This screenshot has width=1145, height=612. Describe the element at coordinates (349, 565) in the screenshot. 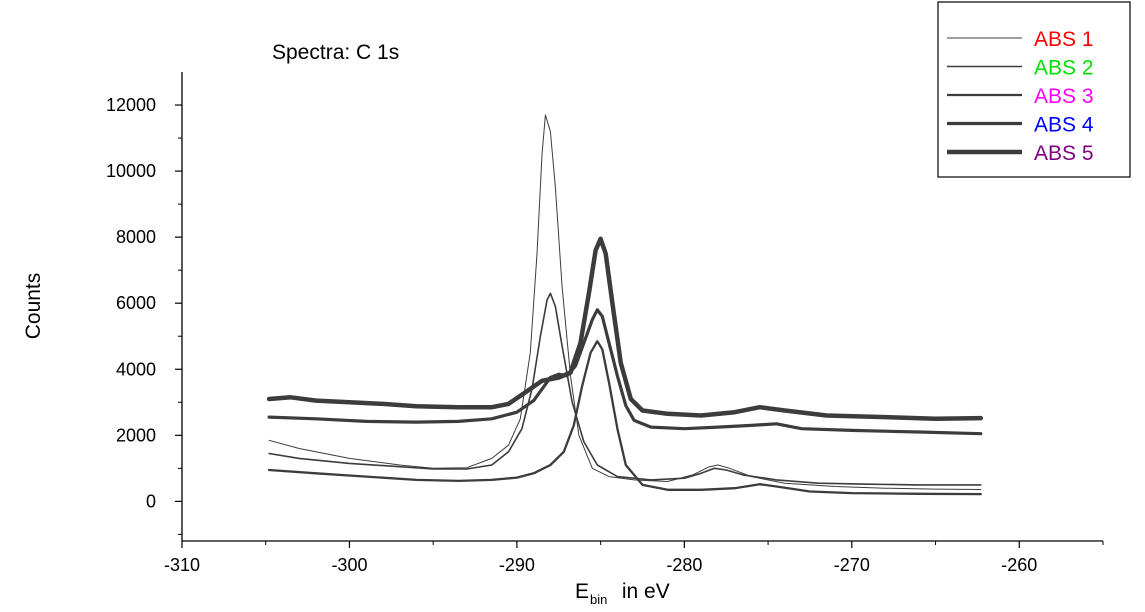

I see `x-tick-label: -300` at that location.